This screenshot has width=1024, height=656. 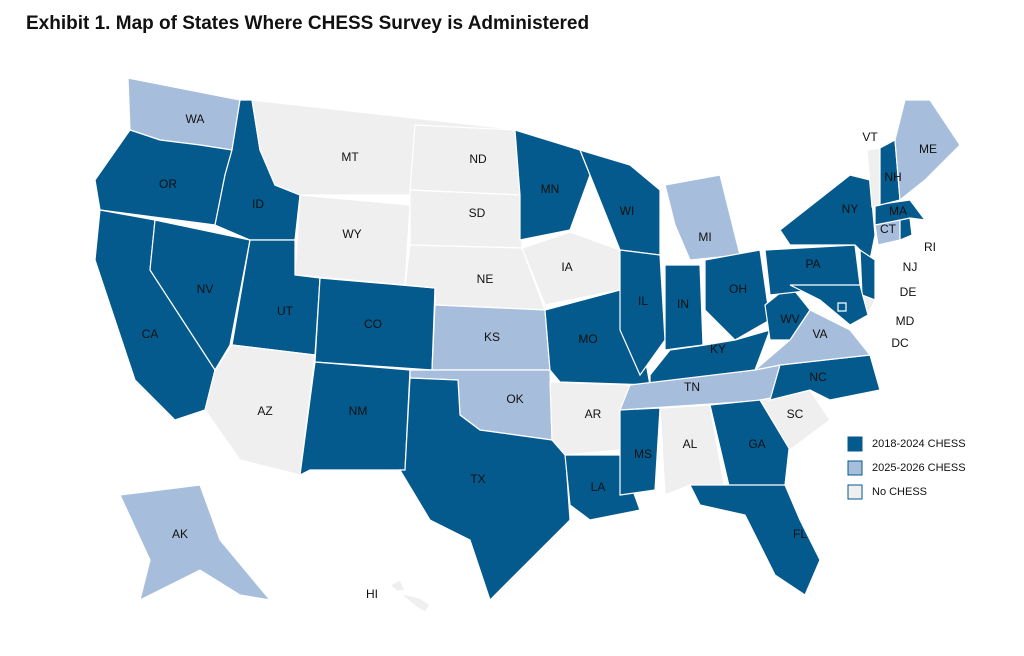 What do you see at coordinates (738, 289) in the screenshot?
I see `state-label: OH` at bounding box center [738, 289].